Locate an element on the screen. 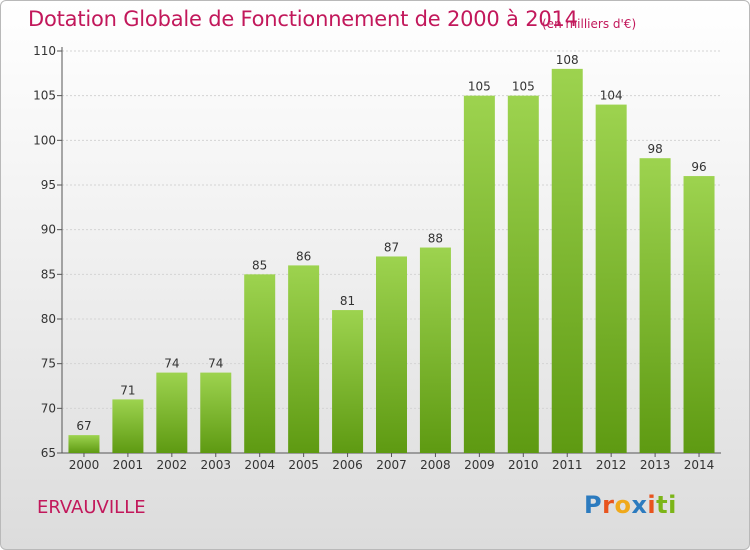 Image resolution: width=750 pixels, height=550 pixels. x-tick-label: 2014 is located at coordinates (699, 465).